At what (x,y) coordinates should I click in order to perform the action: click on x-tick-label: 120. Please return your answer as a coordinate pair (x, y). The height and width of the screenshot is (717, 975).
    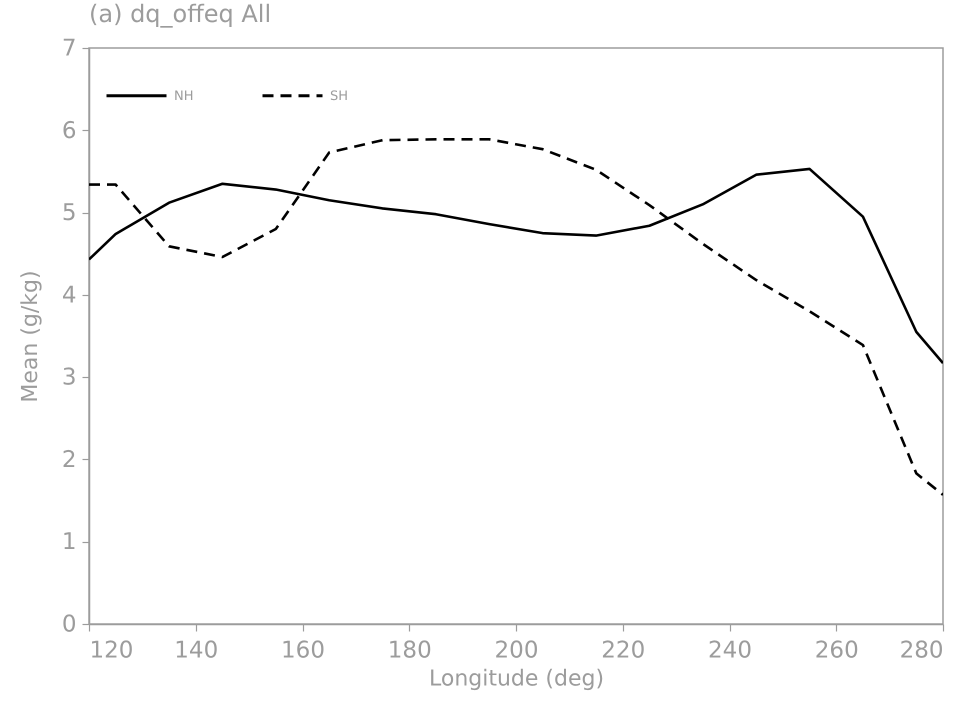
    Looking at the image, I should click on (112, 651).